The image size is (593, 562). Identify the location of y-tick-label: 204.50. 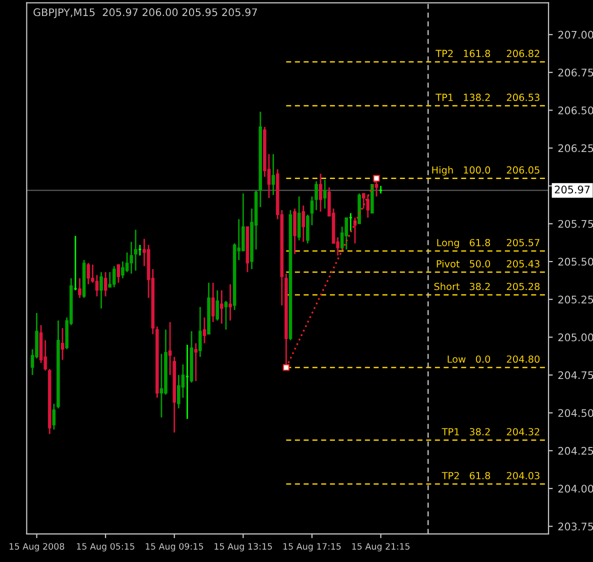
(575, 413).